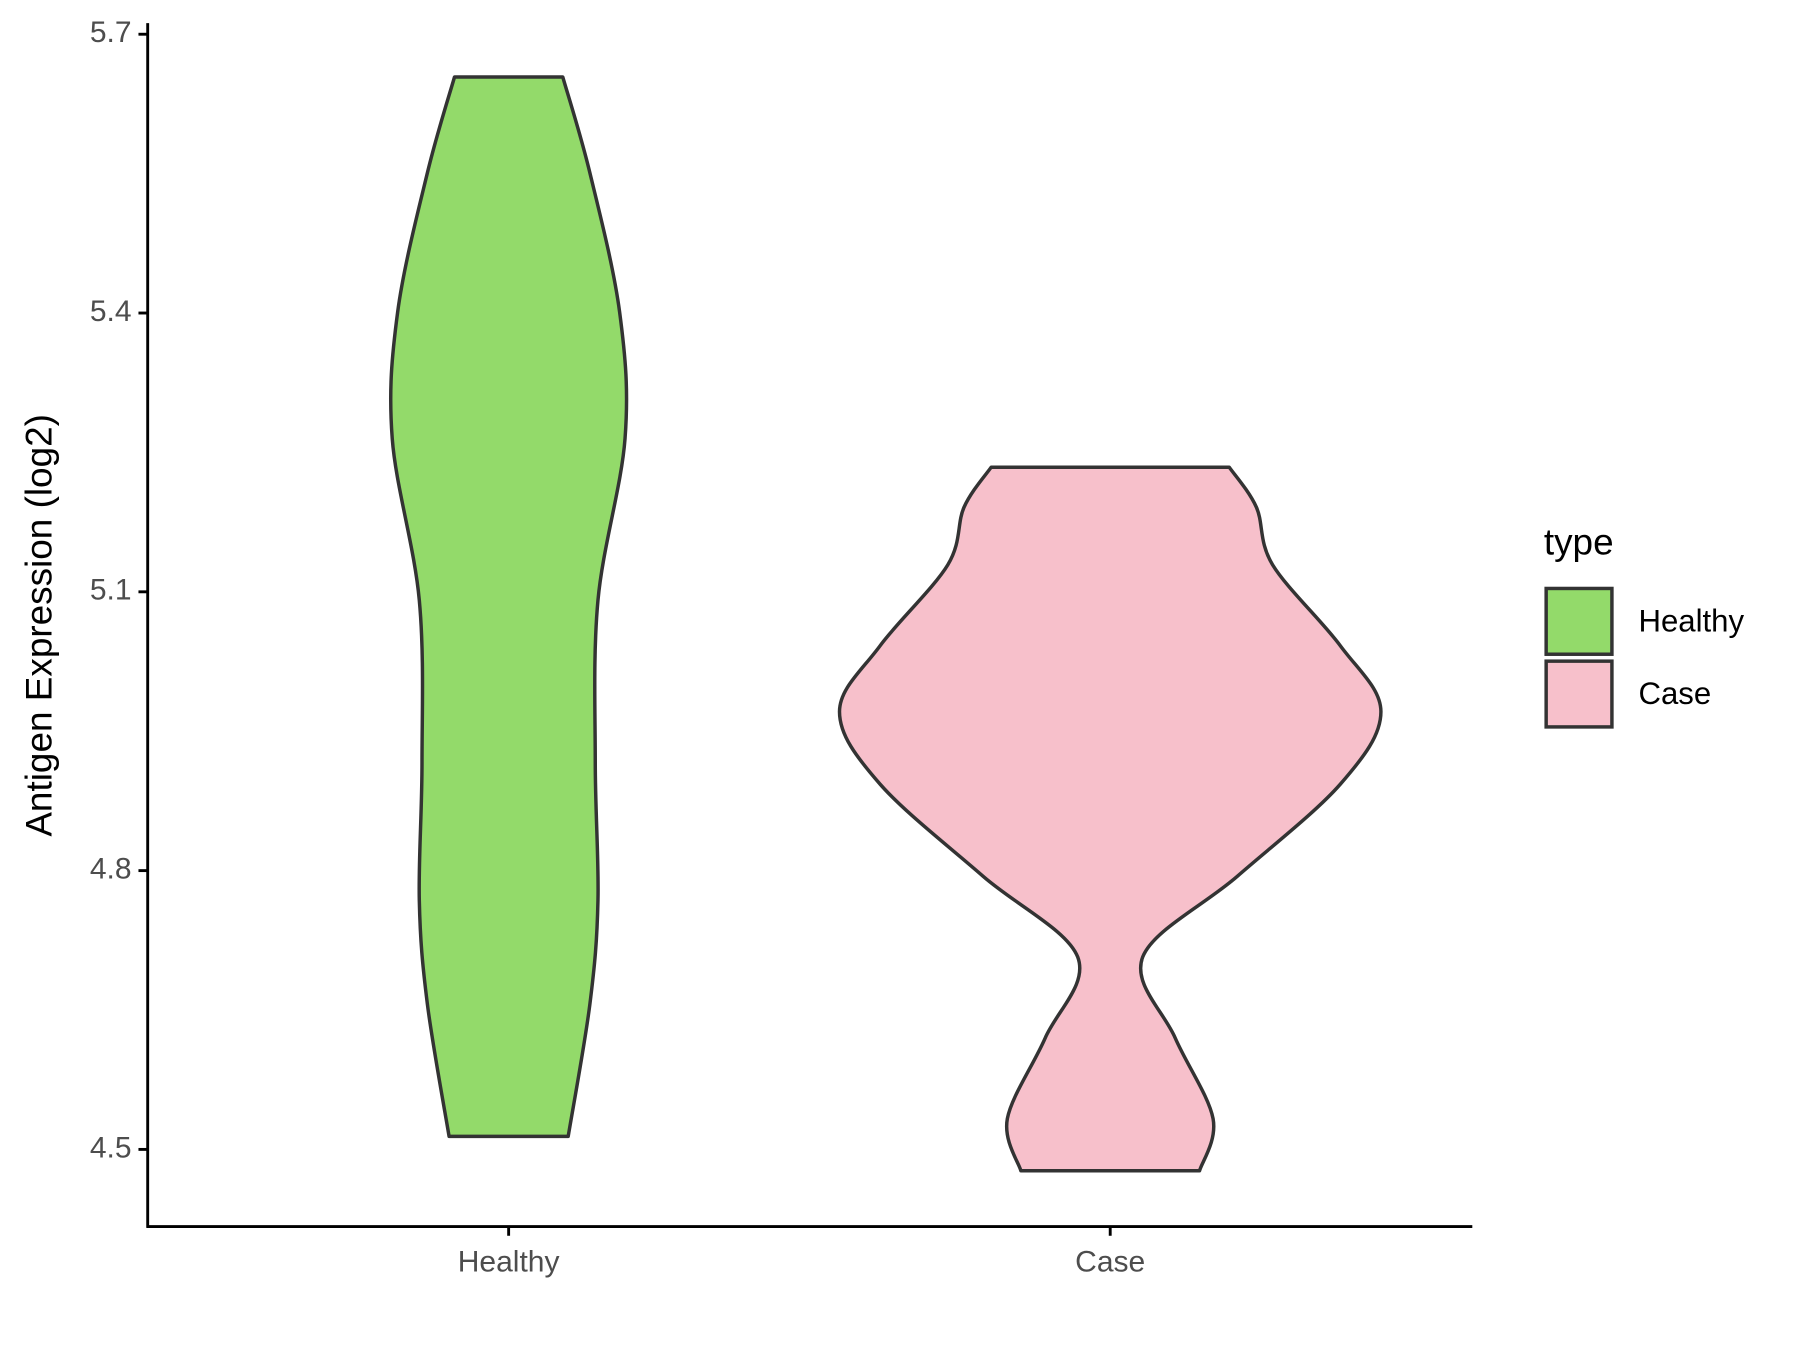  What do you see at coordinates (1674, 693) in the screenshot?
I see `legend-label: Case` at bounding box center [1674, 693].